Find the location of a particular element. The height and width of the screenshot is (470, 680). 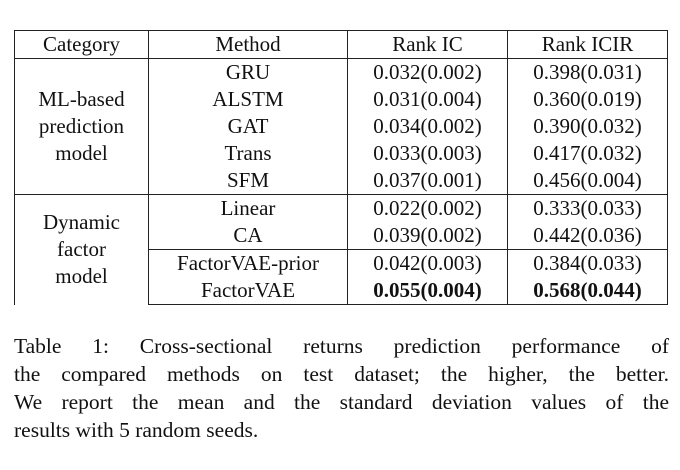

category-cell-ml-based: ML-based prediction model is located at coordinates (81, 126).